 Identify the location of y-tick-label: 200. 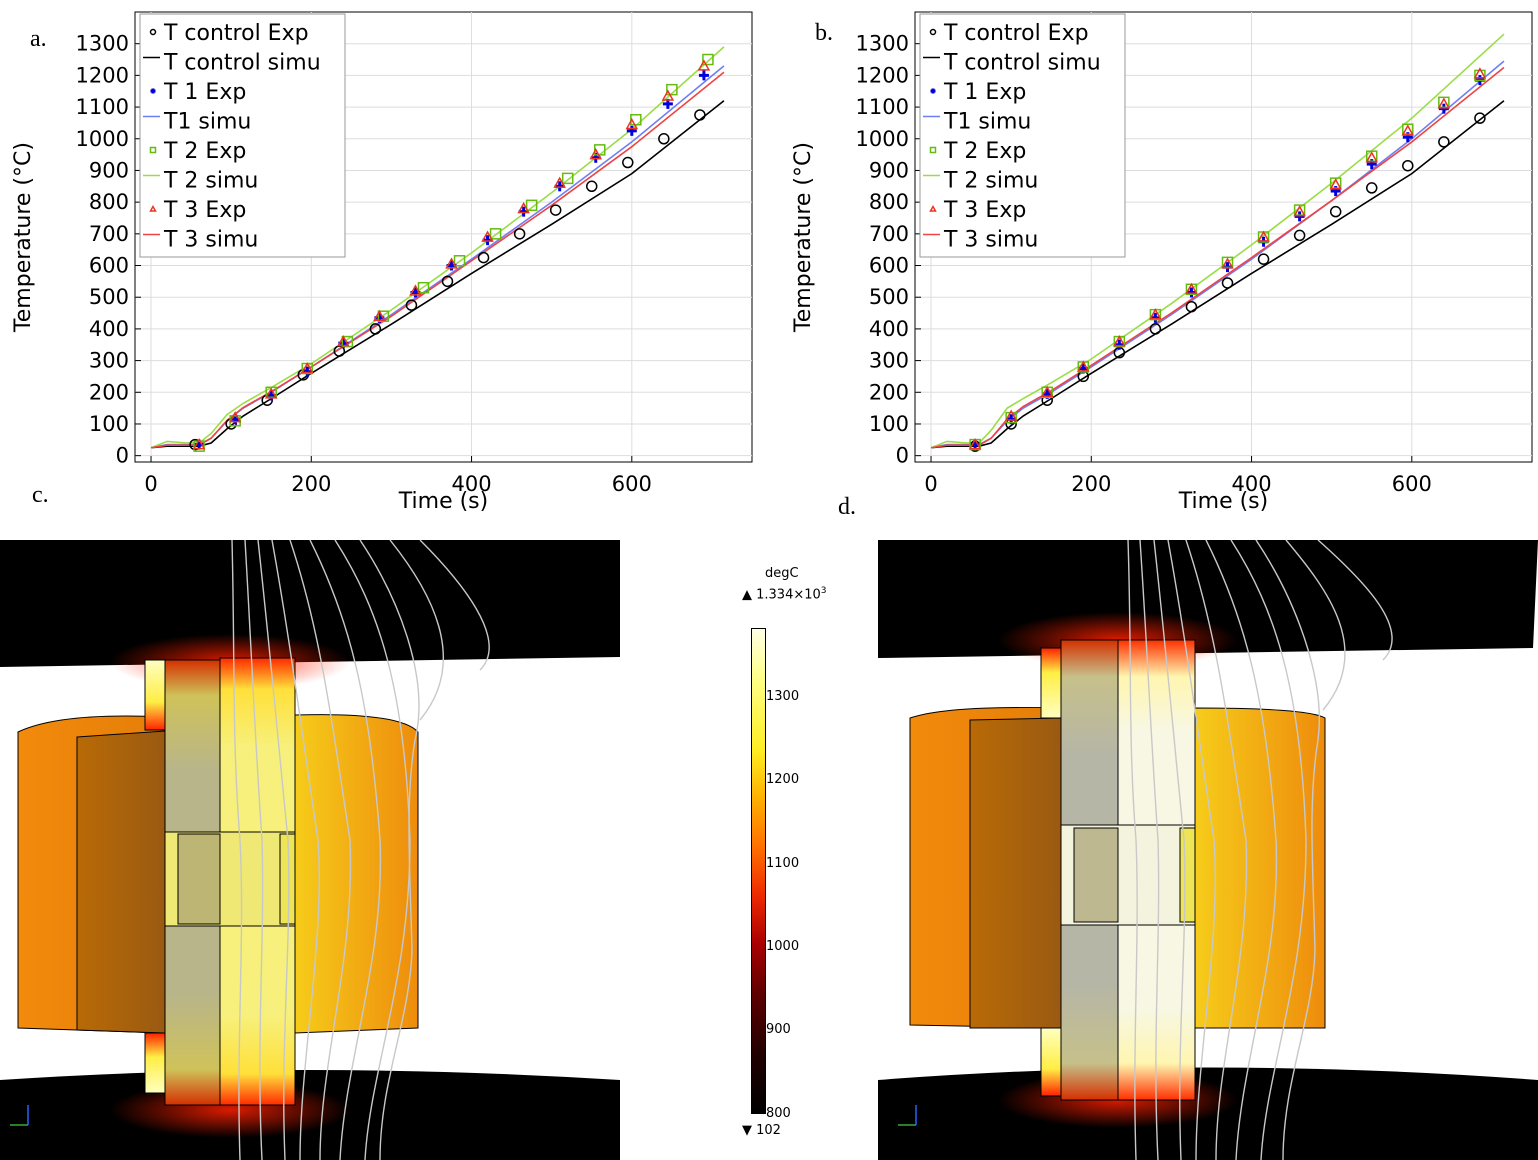
(109, 392).